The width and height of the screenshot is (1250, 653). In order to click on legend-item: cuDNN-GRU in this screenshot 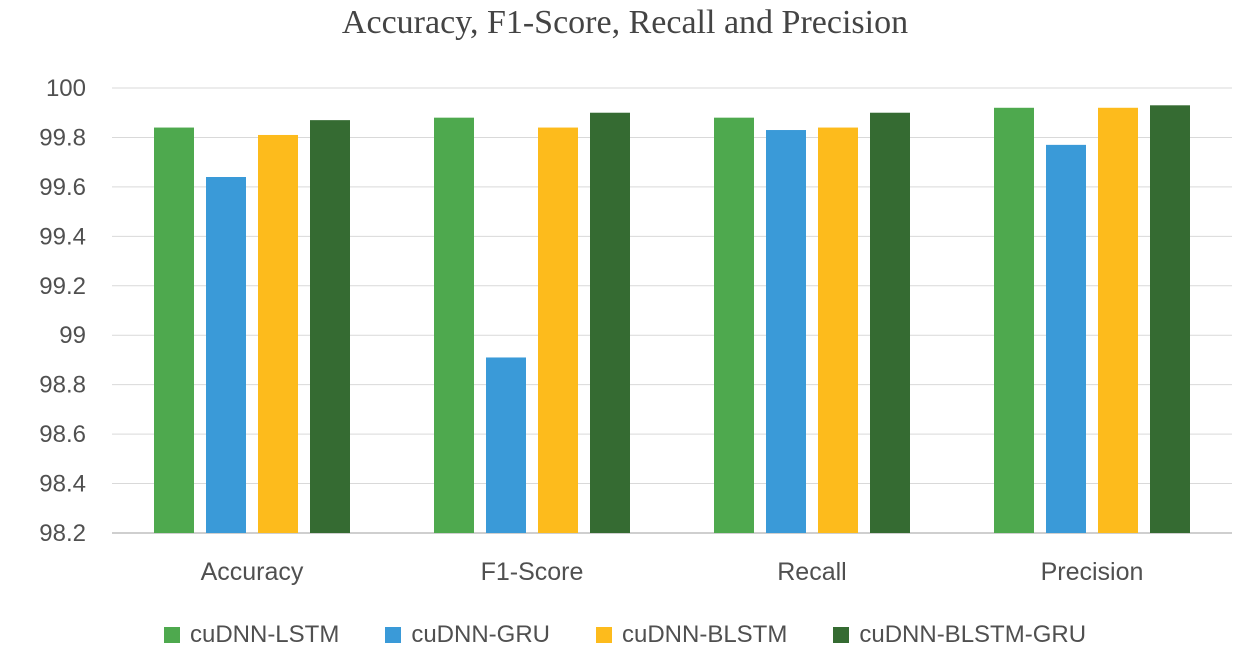, I will do `click(467, 635)`.